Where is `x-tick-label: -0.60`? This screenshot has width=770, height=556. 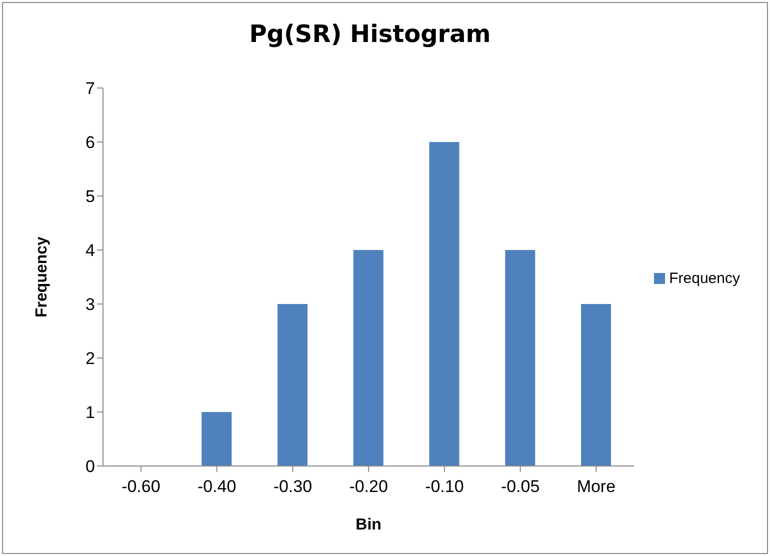 x-tick-label: -0.60 is located at coordinates (141, 486).